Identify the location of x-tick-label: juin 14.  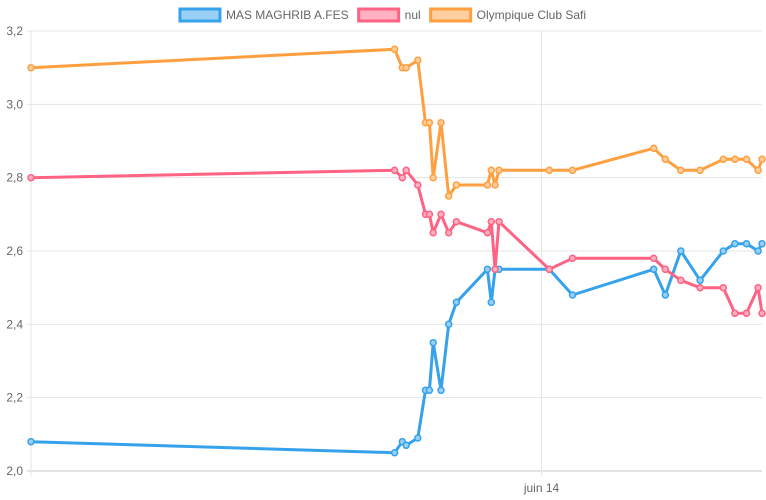
(541, 488).